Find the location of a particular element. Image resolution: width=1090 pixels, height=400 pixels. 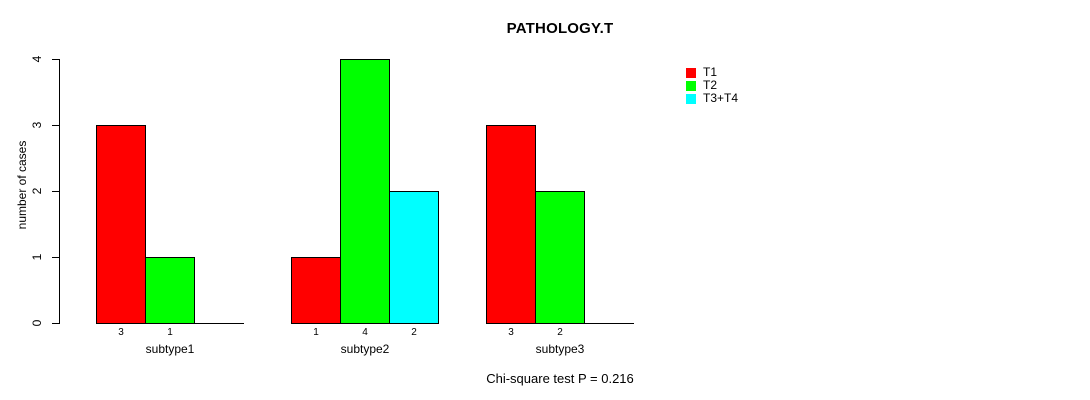

chi-square-annotation: Chi-square test P = 0.216 is located at coordinates (560, 378).